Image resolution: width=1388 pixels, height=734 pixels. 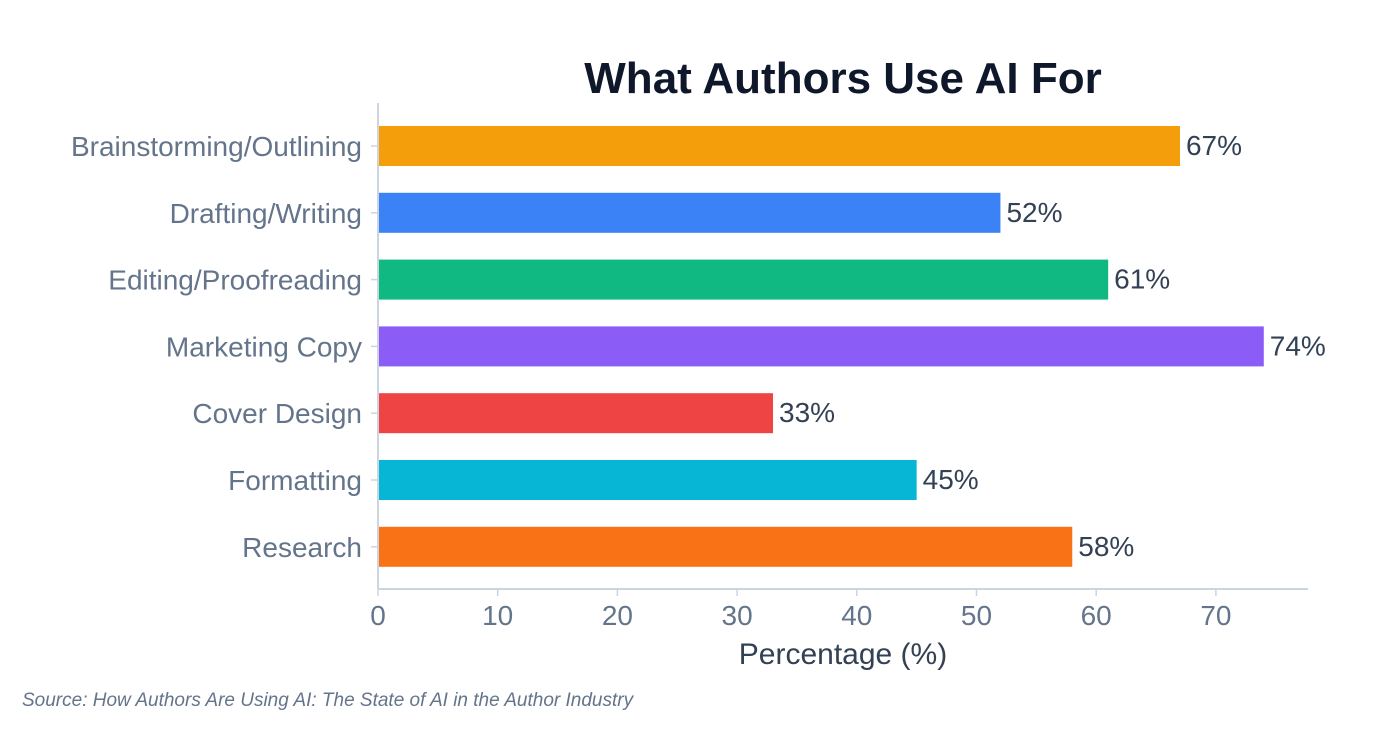 I want to click on x-tick-label: 30, so click(x=737, y=615).